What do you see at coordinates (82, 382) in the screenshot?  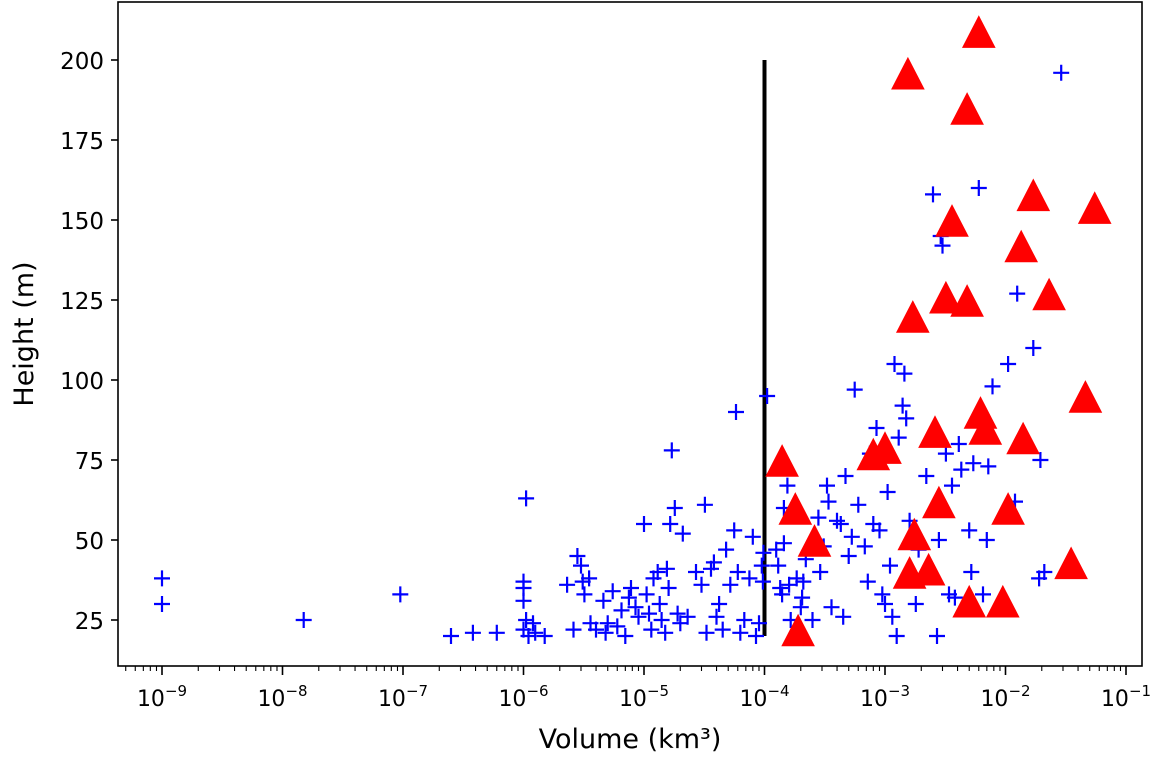 I see `y-tick-label: 100` at bounding box center [82, 382].